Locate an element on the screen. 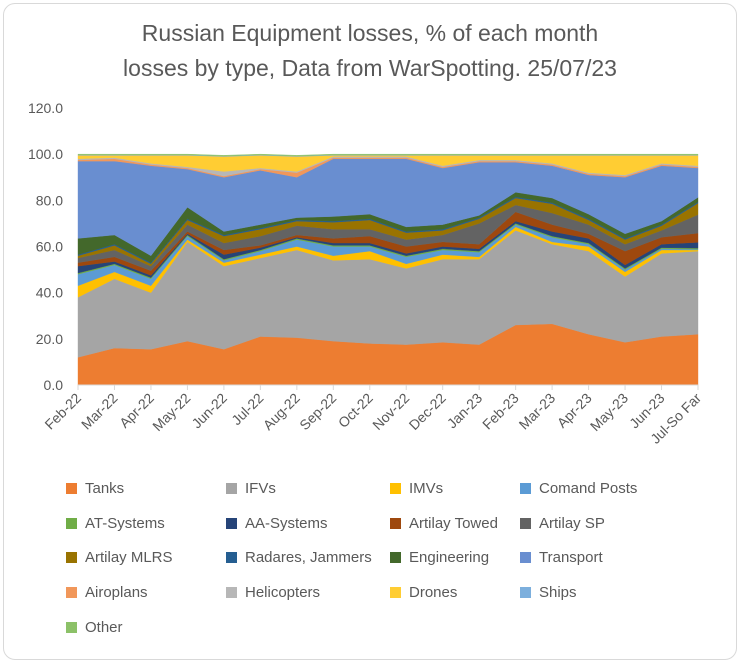  legend-item: Artilay MLRS is located at coordinates (119, 557).